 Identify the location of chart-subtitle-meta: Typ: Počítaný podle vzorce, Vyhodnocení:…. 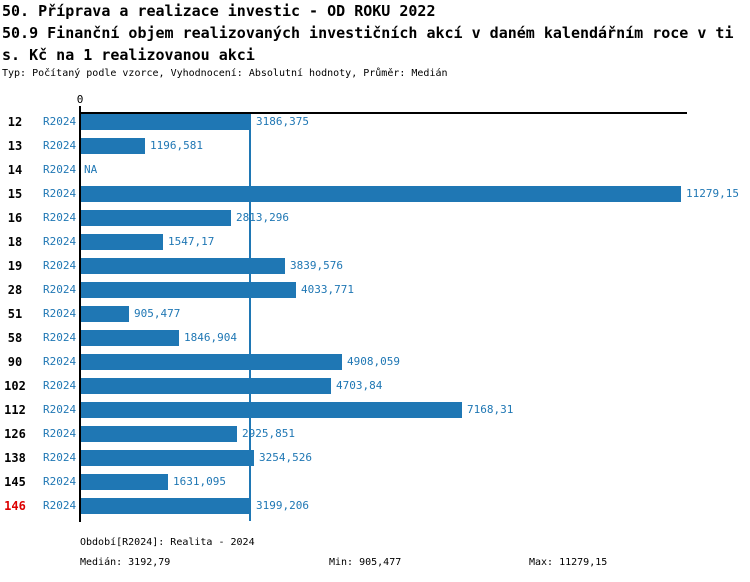
(225, 73).